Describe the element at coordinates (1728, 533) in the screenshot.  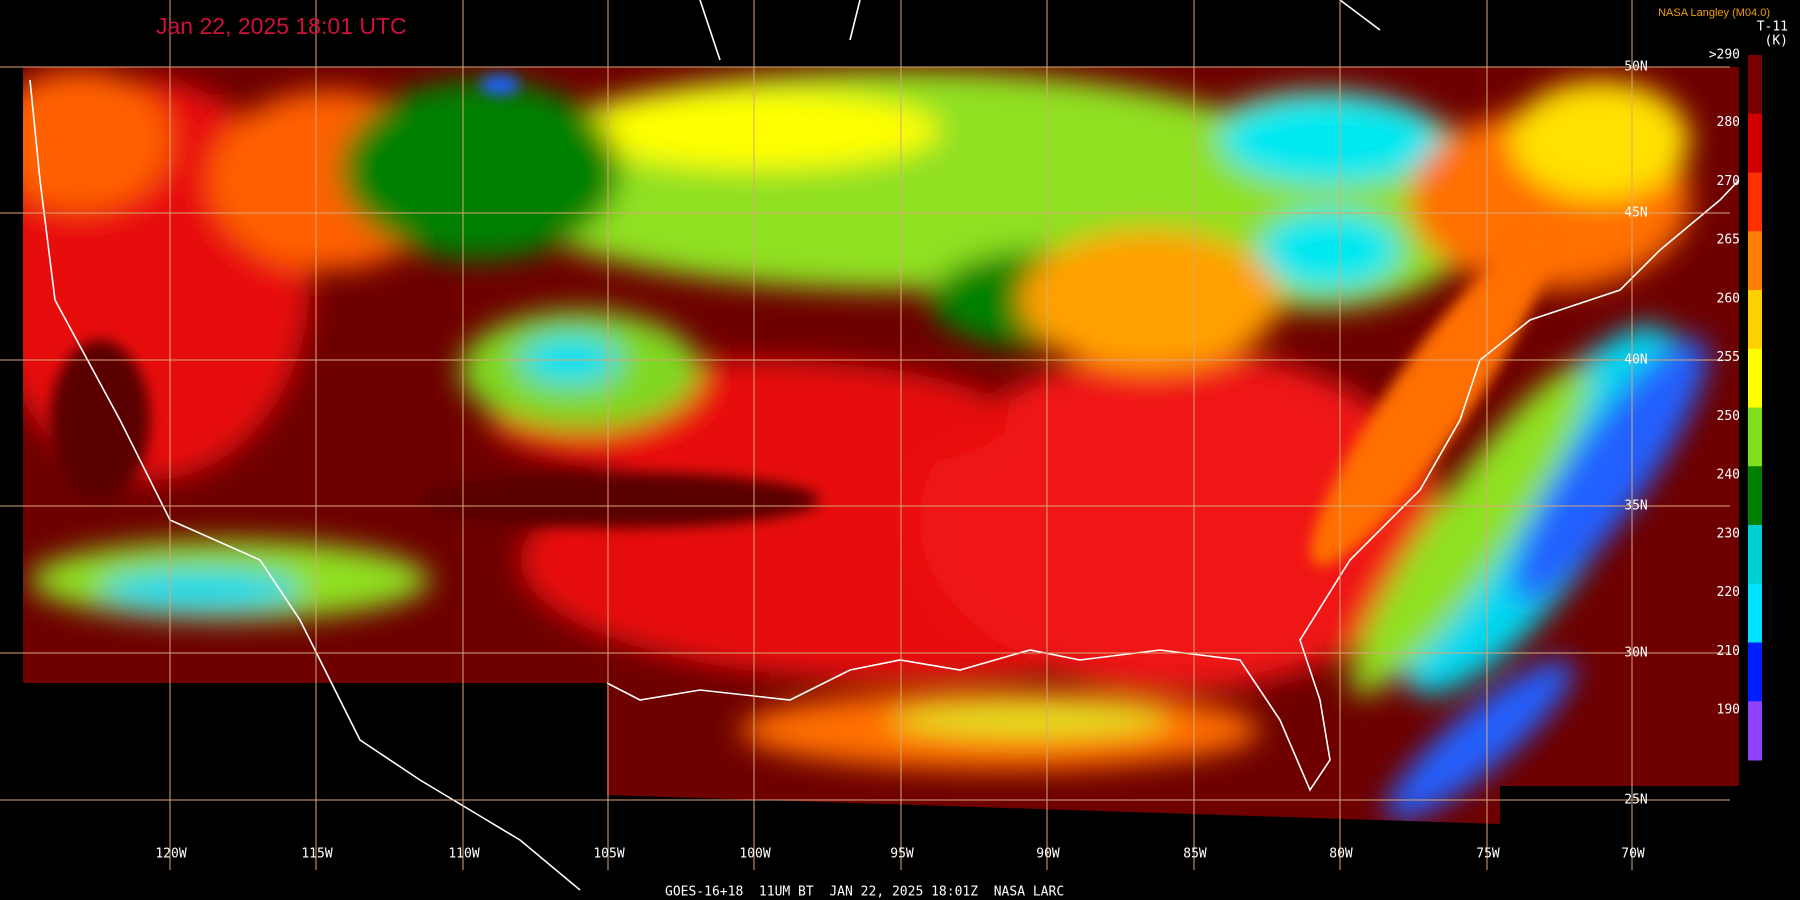
I see `colorbar-label: 230` at that location.